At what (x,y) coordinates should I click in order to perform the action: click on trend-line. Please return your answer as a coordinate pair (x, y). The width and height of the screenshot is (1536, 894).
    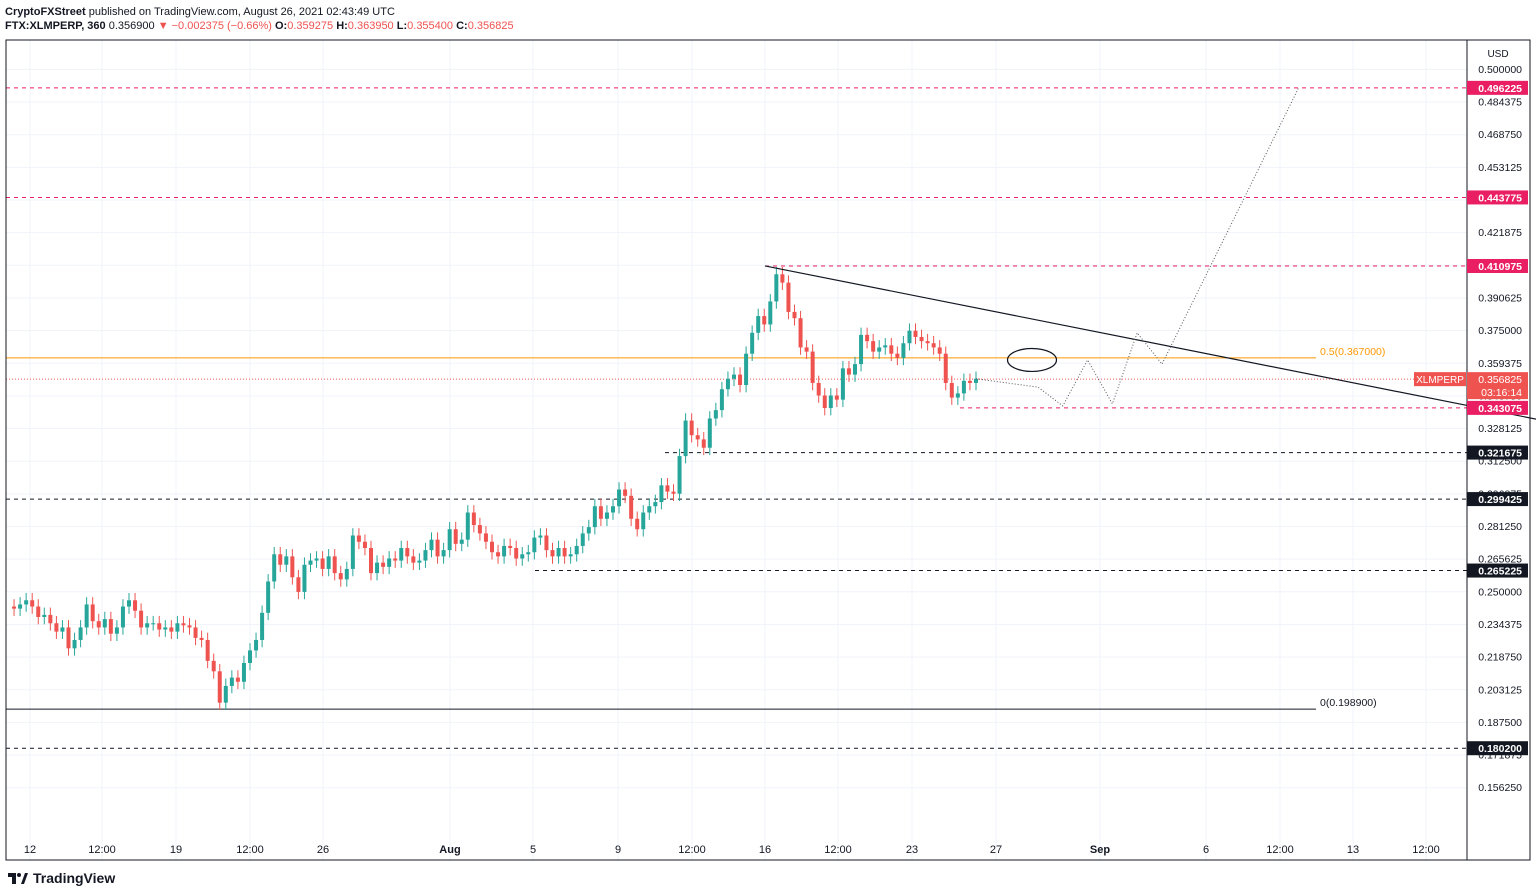
    Looking at the image, I should click on (1150, 342).